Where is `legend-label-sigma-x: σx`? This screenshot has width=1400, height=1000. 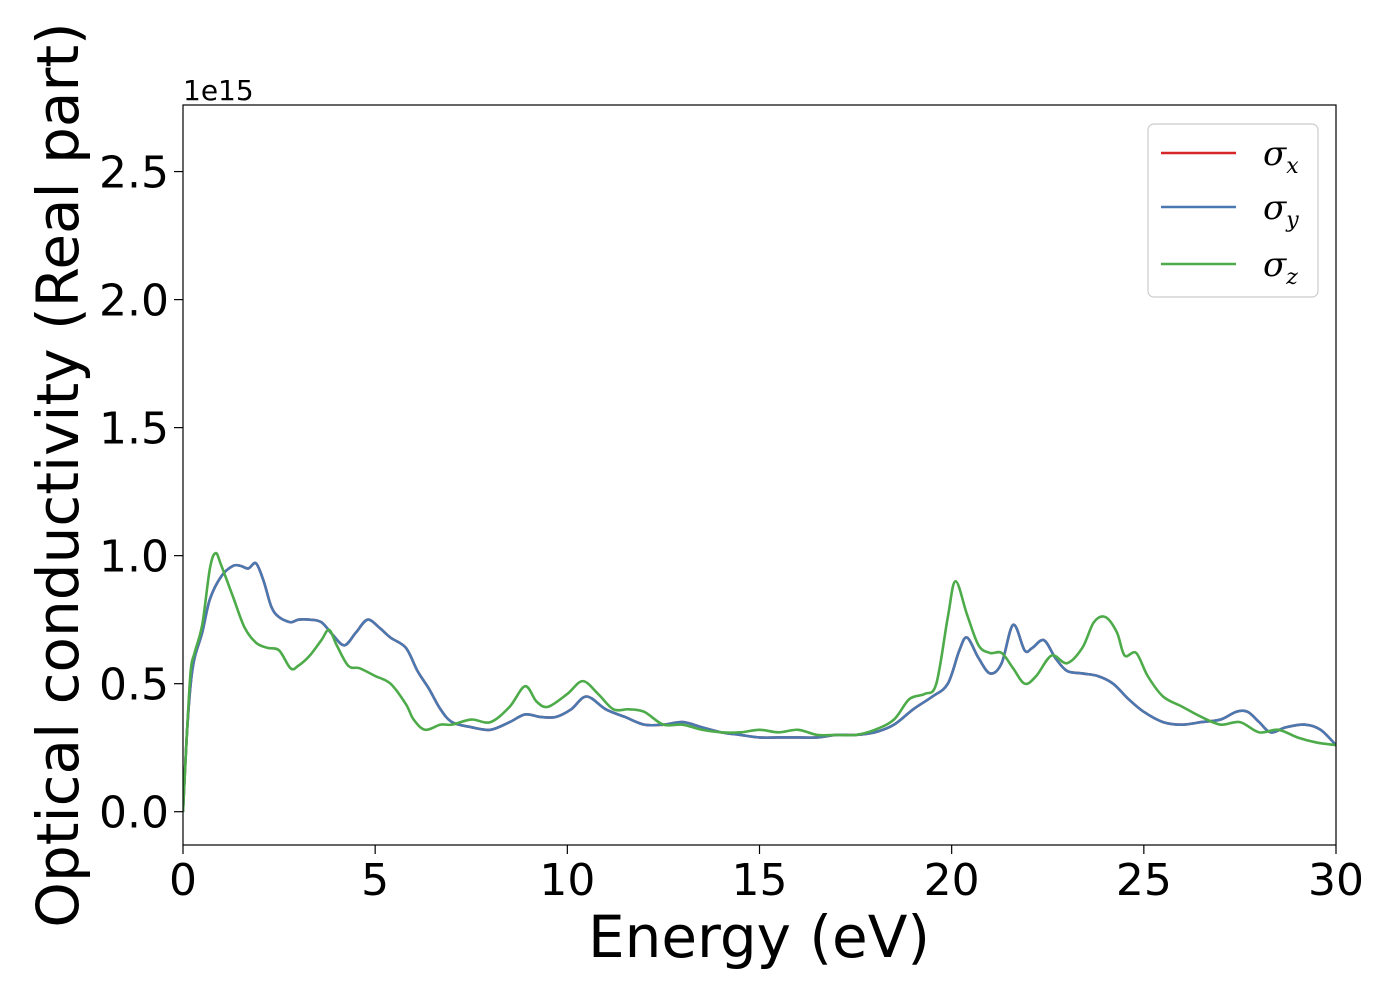
legend-label-sigma-x: σx is located at coordinates (1281, 156).